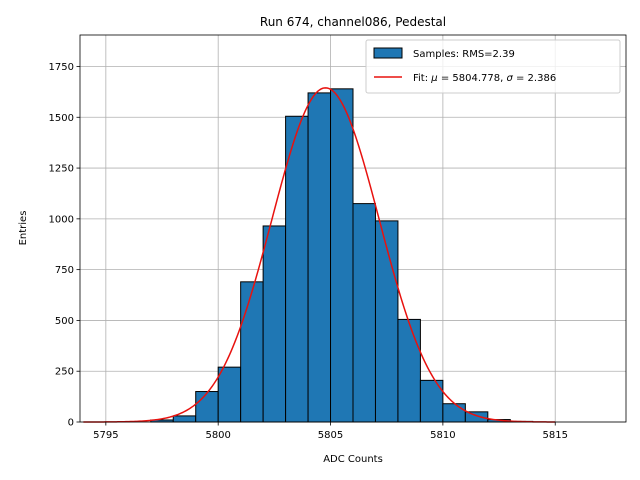 Image resolution: width=640 pixels, height=480 pixels. What do you see at coordinates (353, 22) in the screenshot?
I see `chart-title: Run 674, channel086, Pedestal` at bounding box center [353, 22].